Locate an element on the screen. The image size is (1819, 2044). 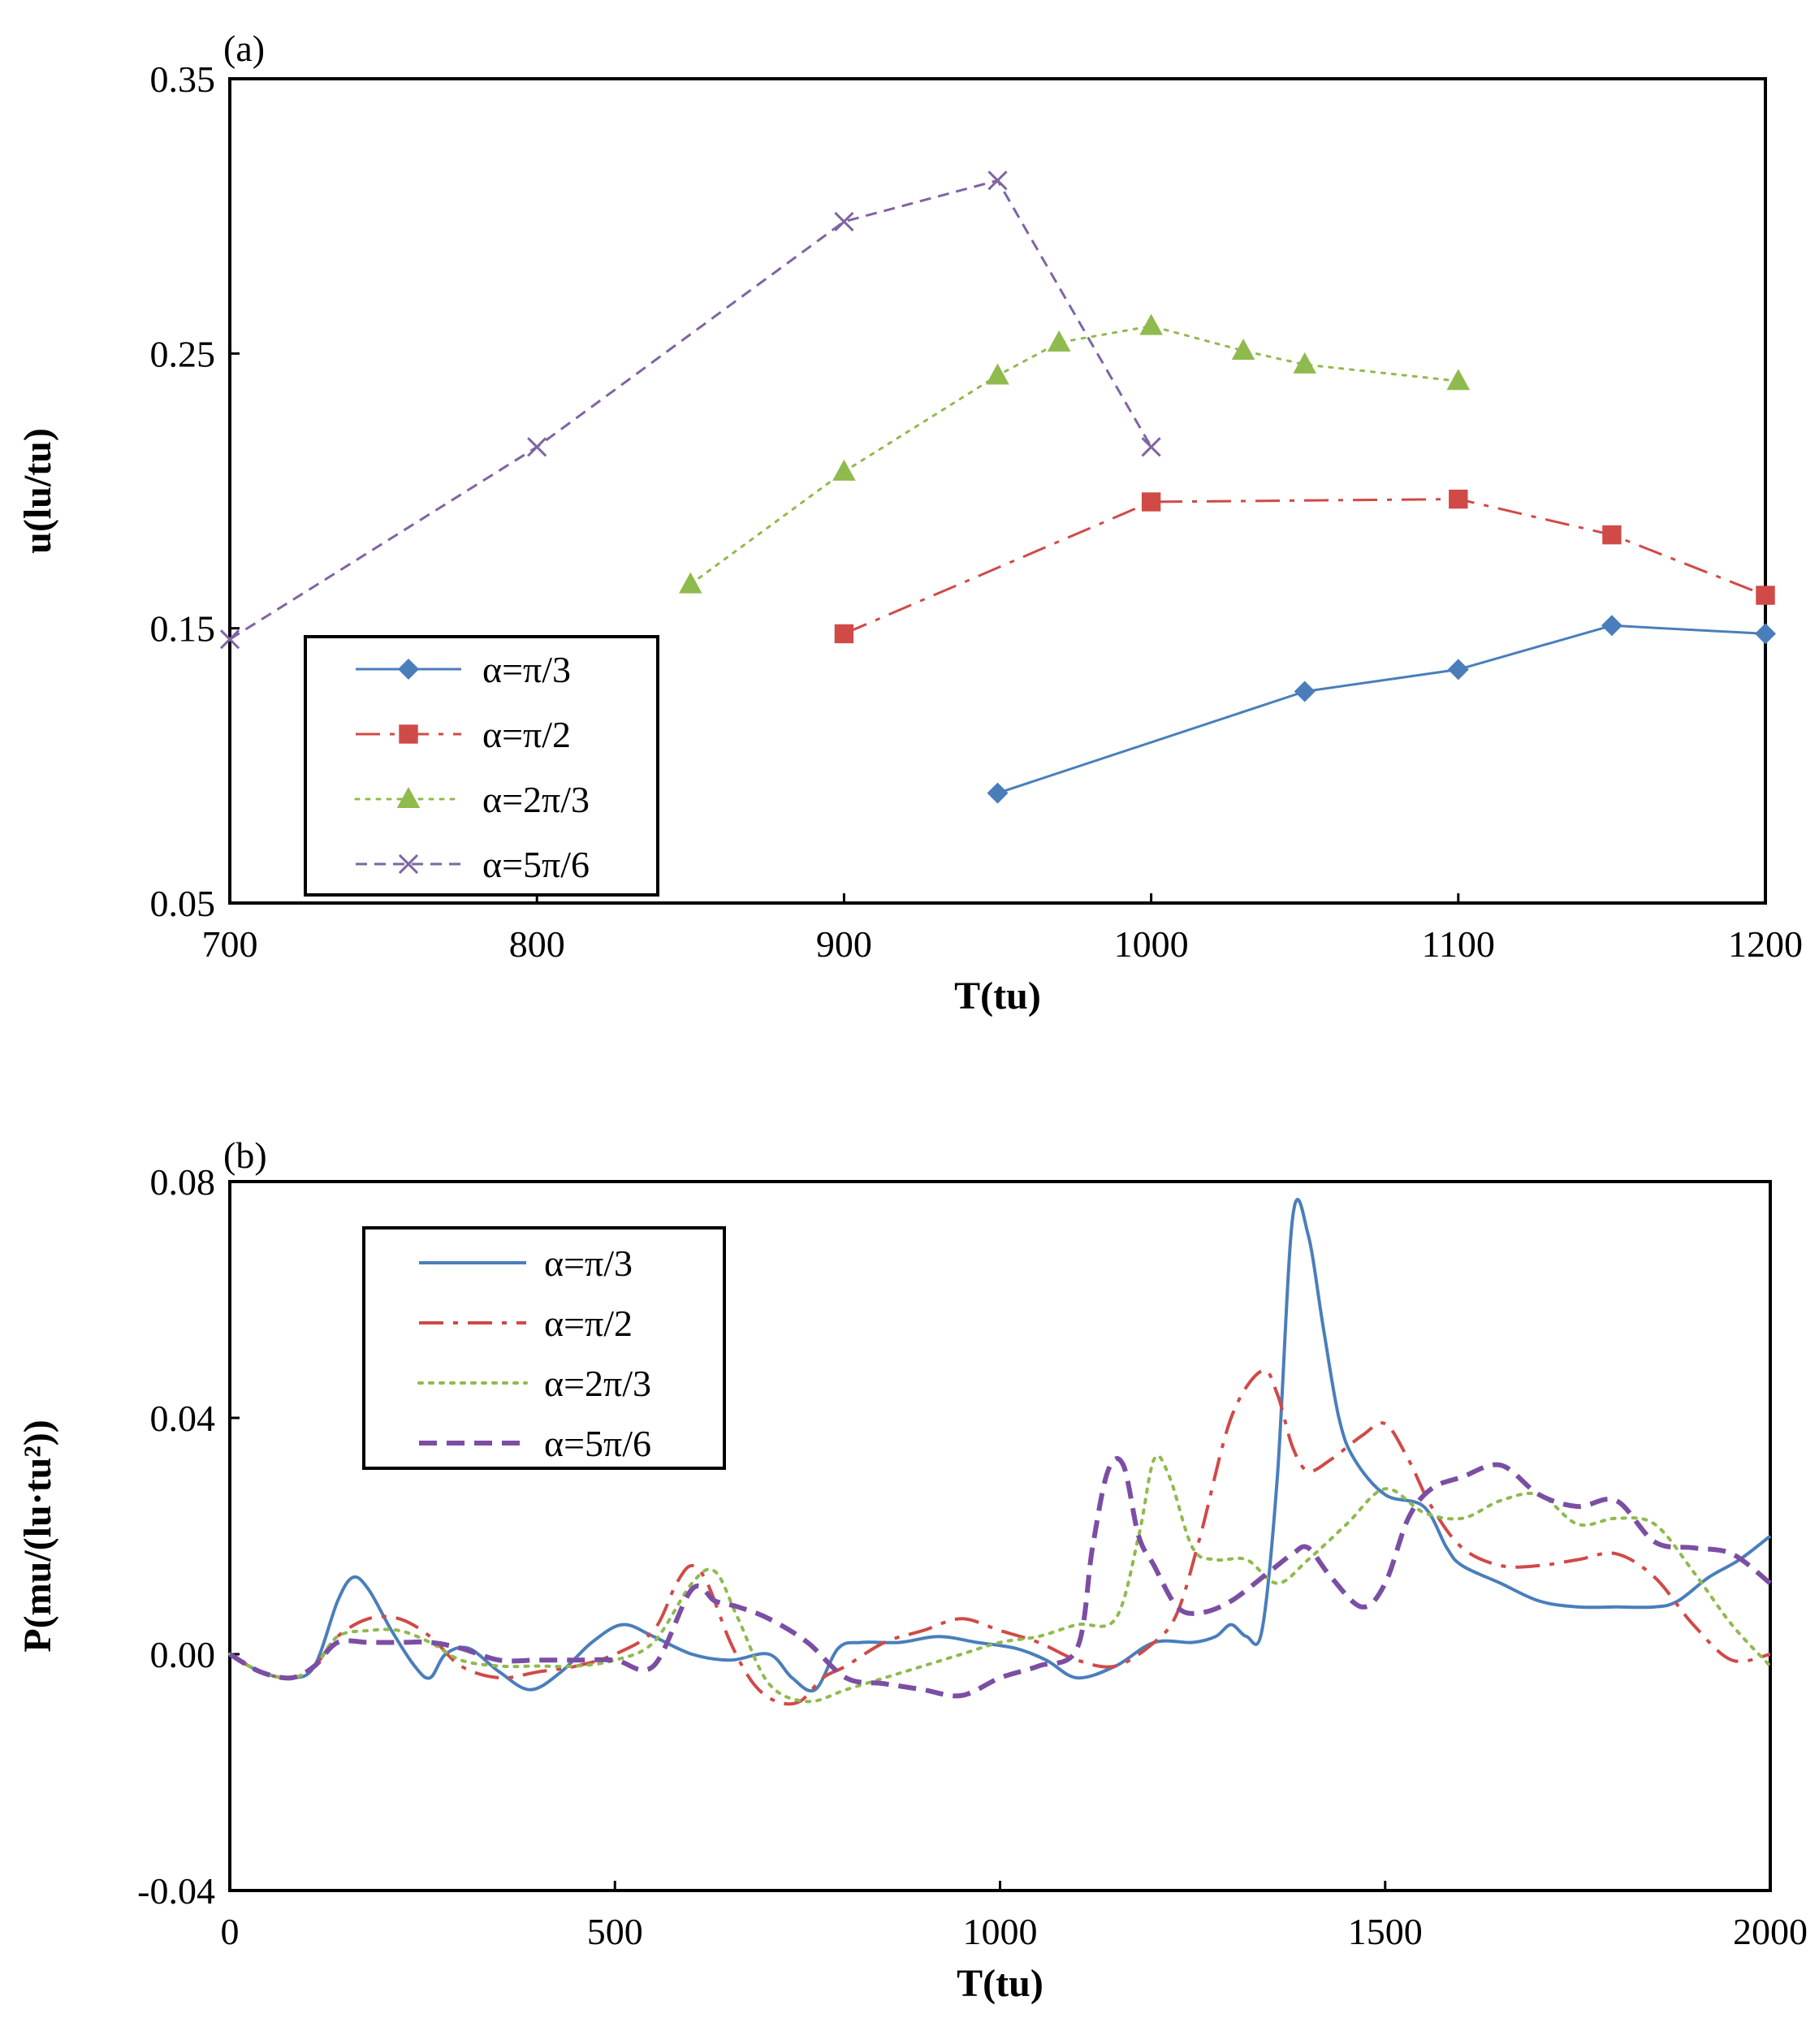
y-tick-label: -0.04 is located at coordinates (176, 1891).